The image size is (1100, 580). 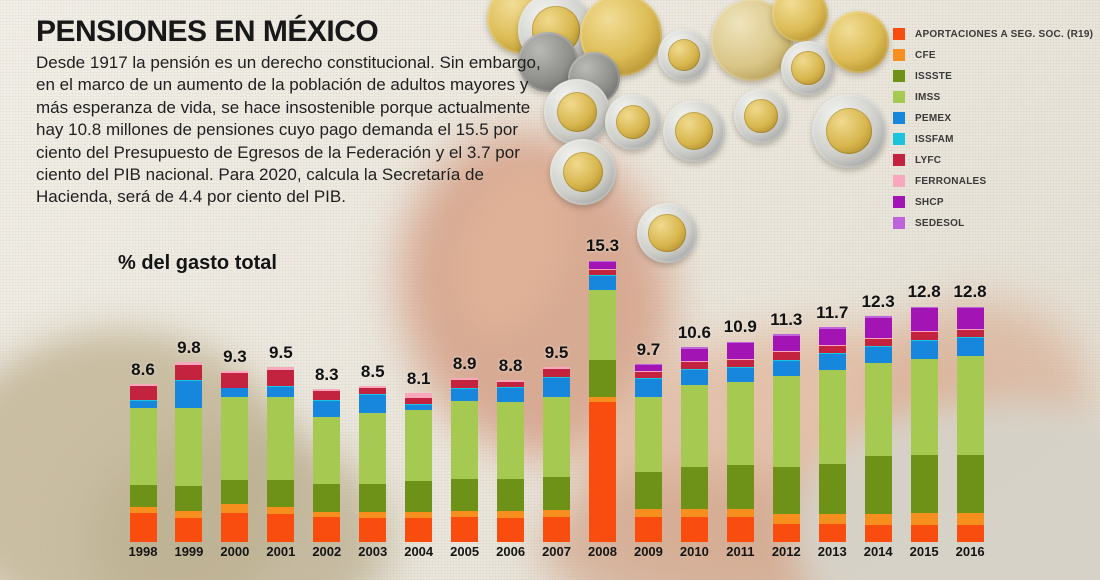 What do you see at coordinates (327, 551) in the screenshot?
I see `x-axis-label: 2002` at bounding box center [327, 551].